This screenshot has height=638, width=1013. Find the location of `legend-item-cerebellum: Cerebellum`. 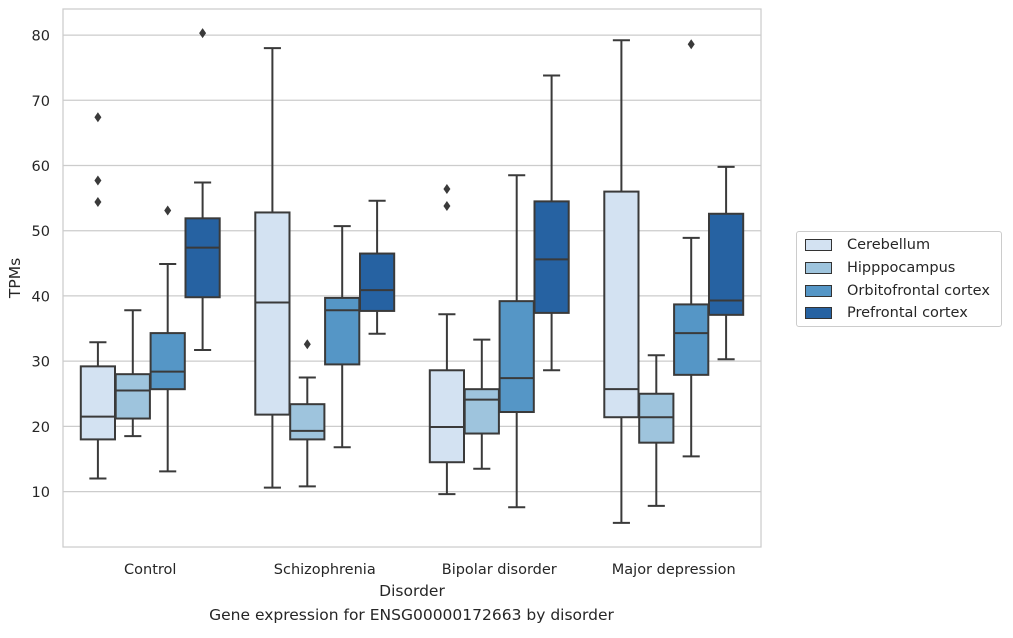

legend-item-cerebellum: Cerebellum is located at coordinates (867, 245).